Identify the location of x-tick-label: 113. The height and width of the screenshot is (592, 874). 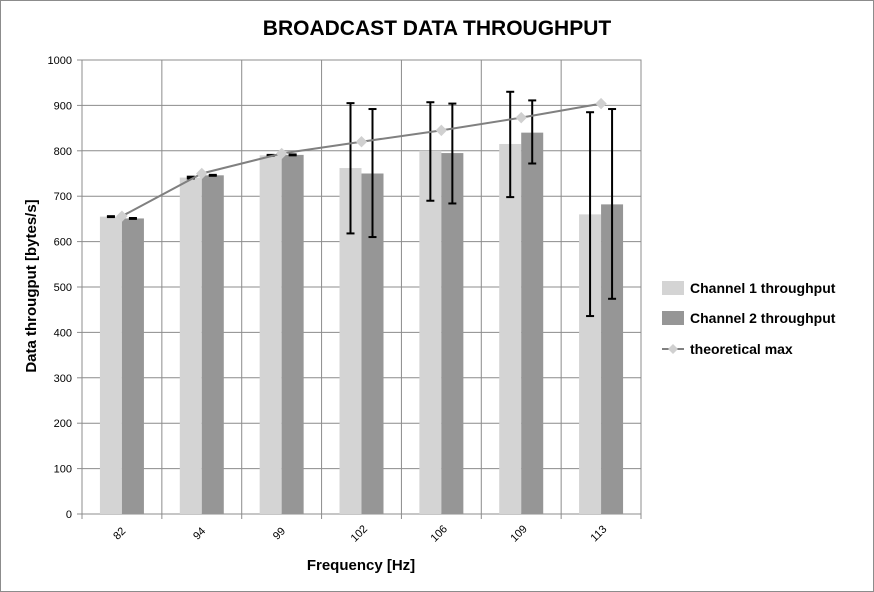
(599, 533).